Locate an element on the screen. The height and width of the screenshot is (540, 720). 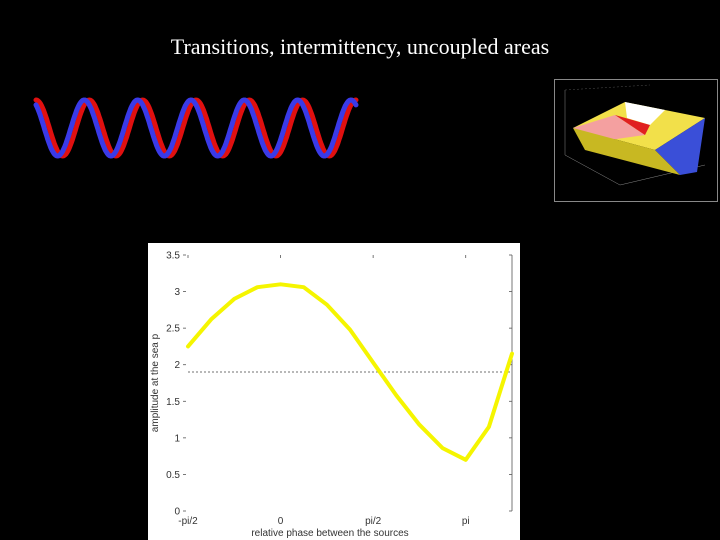
x-tick-label: 0 is located at coordinates (281, 521).